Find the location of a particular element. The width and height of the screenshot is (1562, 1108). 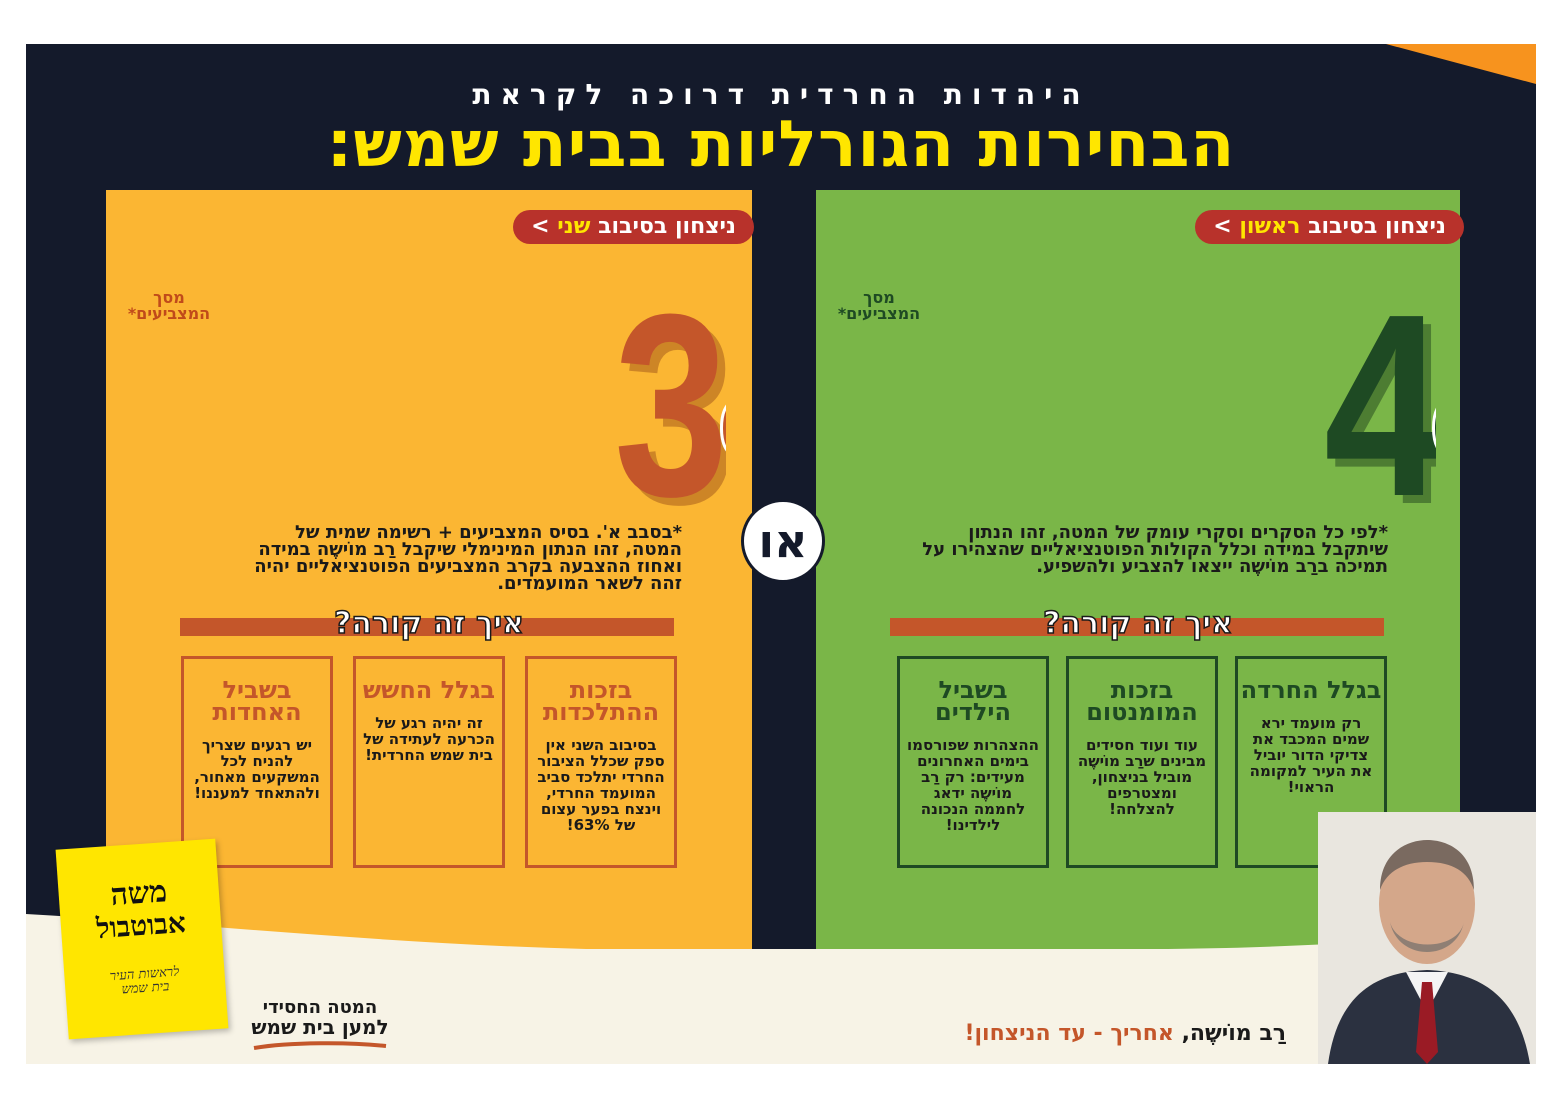

how-title-second: איך זה קורה? is located at coordinates (429, 623).